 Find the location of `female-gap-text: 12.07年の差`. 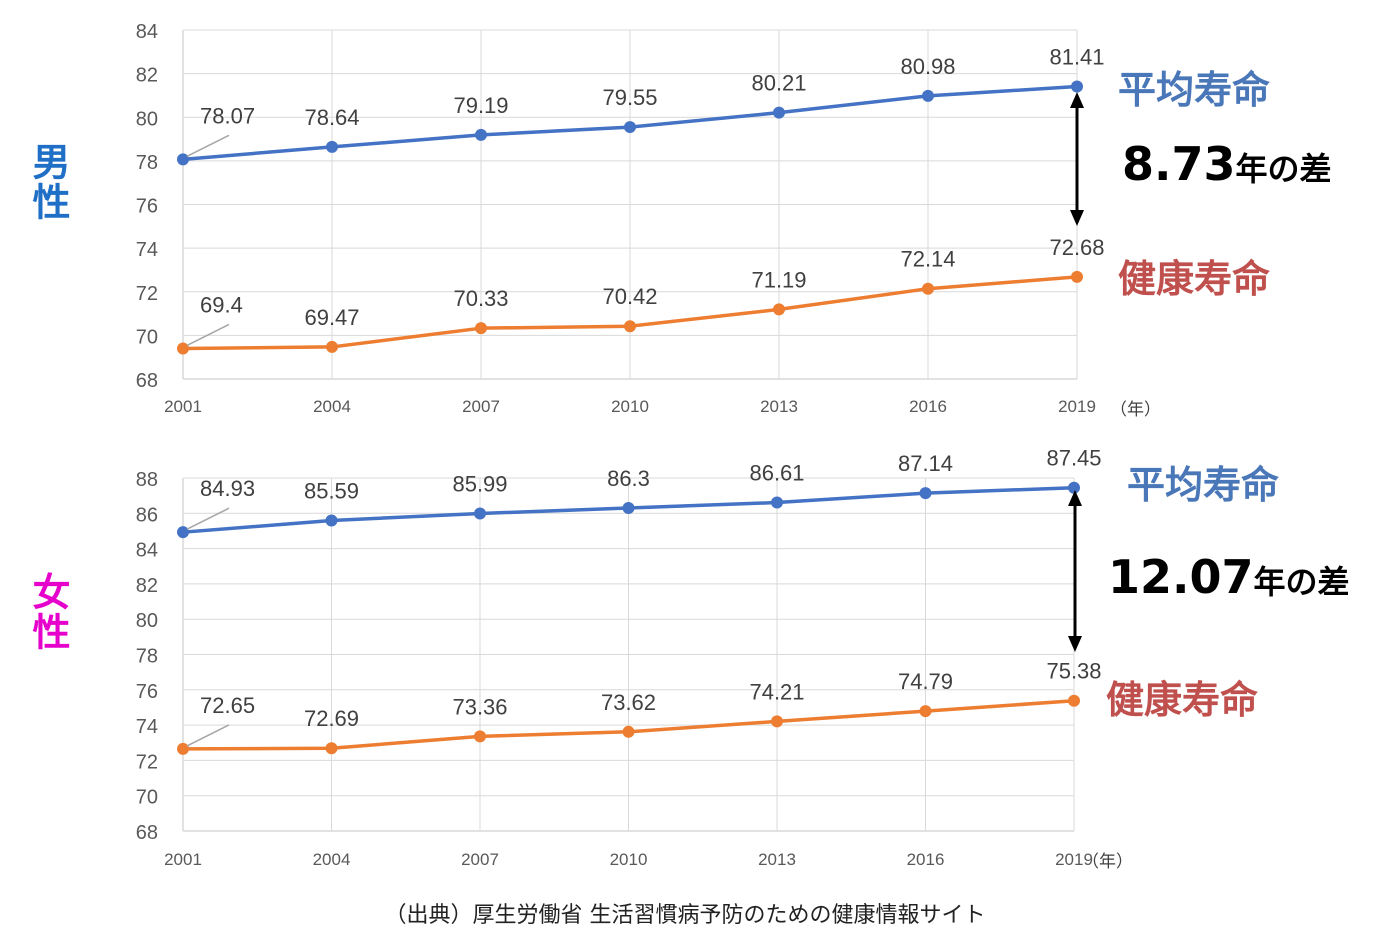

female-gap-text: 12.07年の差 is located at coordinates (1229, 577).